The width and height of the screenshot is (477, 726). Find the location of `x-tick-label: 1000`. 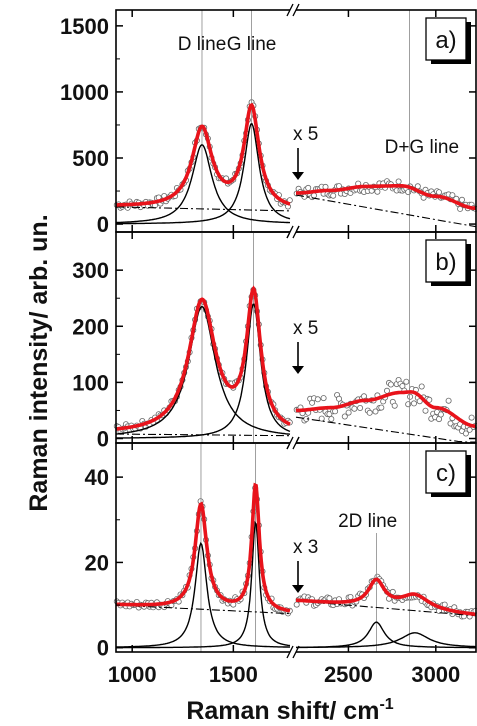

x-tick-label: 1000 is located at coordinates (132, 674).